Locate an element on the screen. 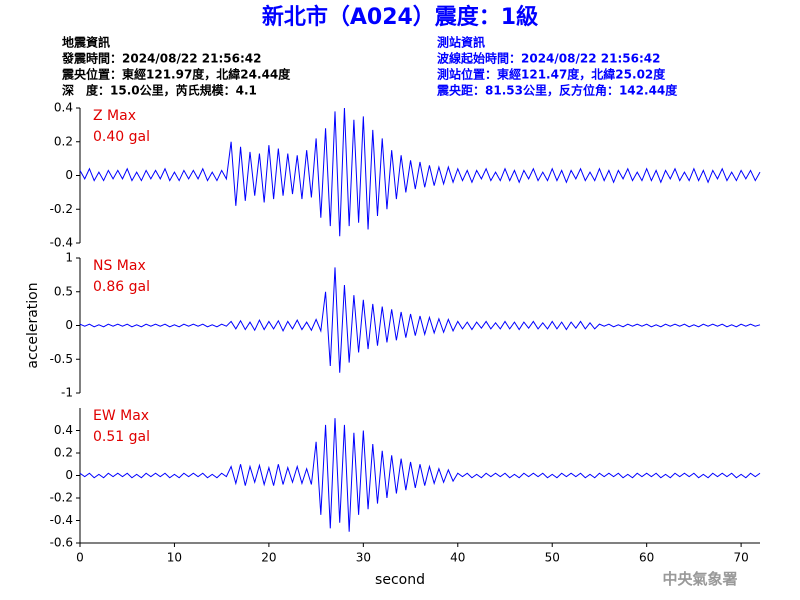 Image resolution: width=800 pixels, height=600 pixels. x-tick-label: 10 is located at coordinates (174, 558).